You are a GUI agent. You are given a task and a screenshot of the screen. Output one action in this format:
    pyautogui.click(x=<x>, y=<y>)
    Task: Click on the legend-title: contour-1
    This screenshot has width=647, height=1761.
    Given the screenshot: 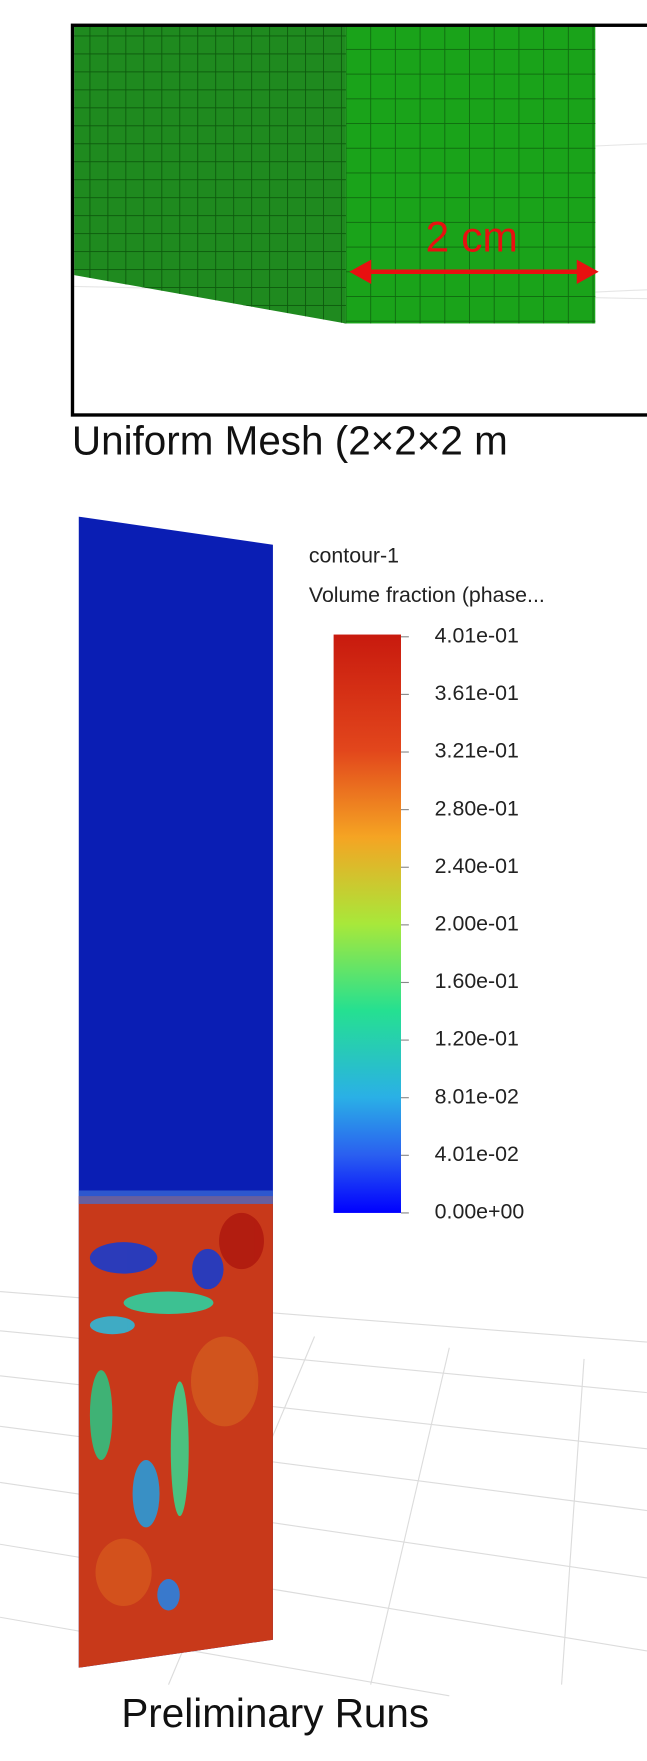 What is the action you would take?
    pyautogui.click(x=354, y=556)
    